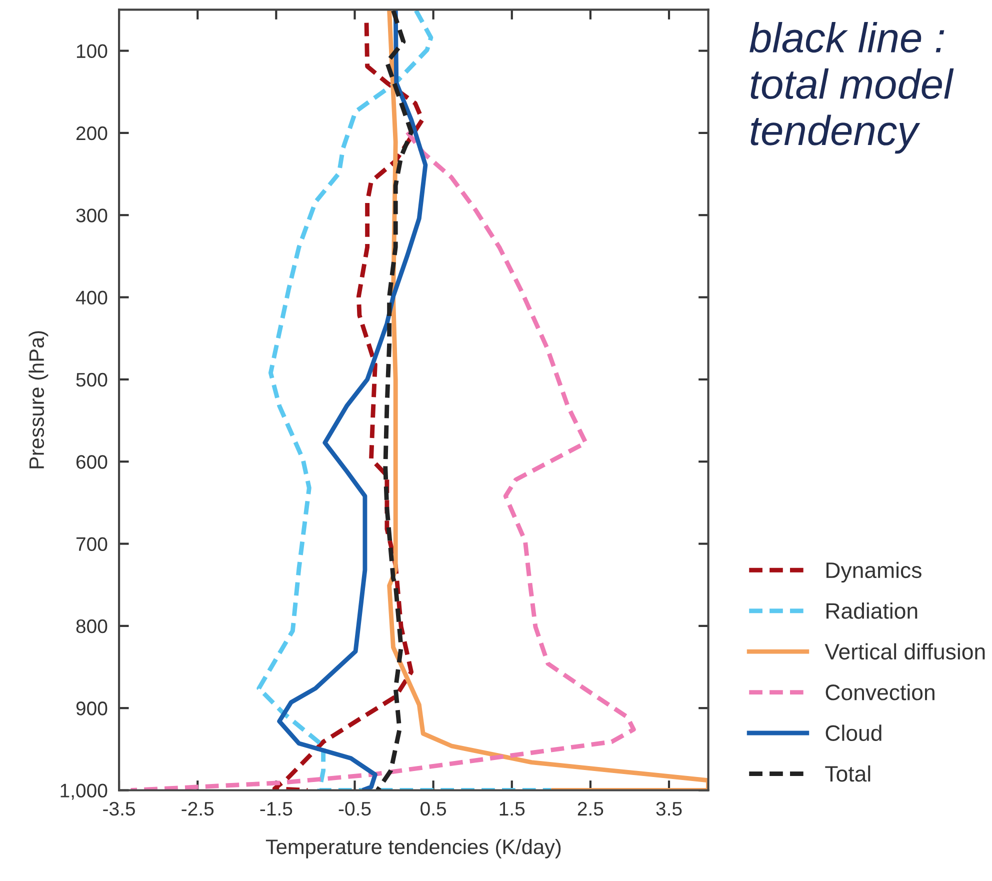 The width and height of the screenshot is (992, 881). I want to click on x-tick-label: -2.5, so click(198, 809).